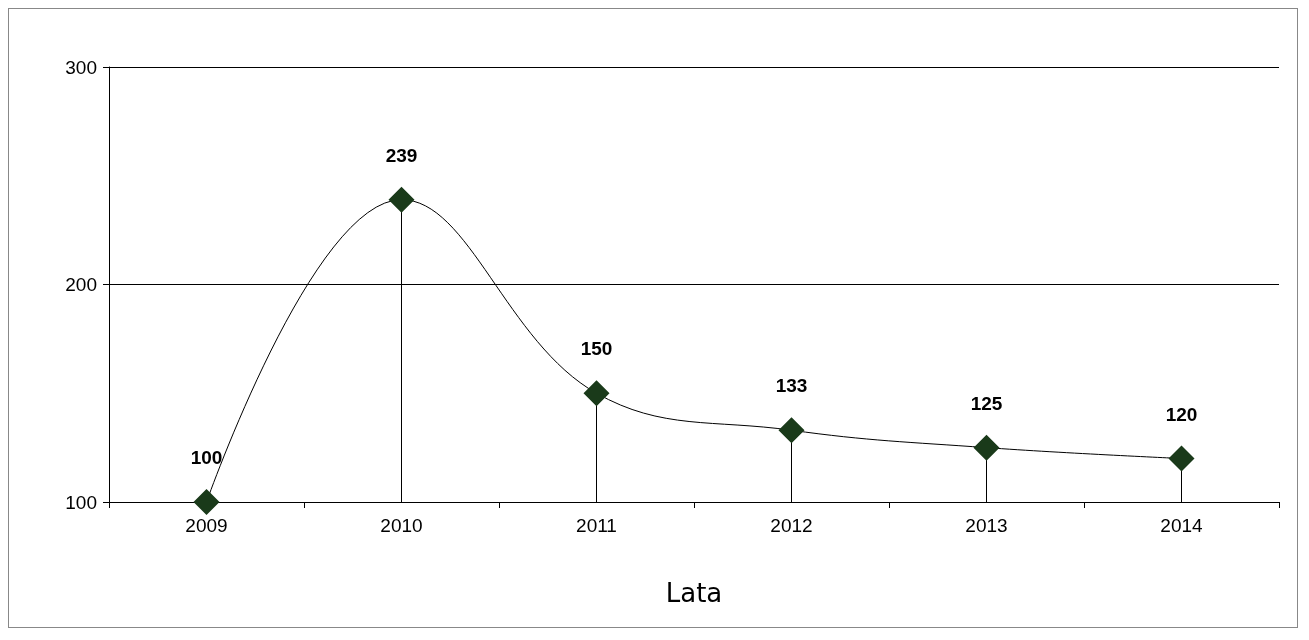 This screenshot has height=640, width=1309. What do you see at coordinates (791, 386) in the screenshot?
I see `data-label: 133` at bounding box center [791, 386].